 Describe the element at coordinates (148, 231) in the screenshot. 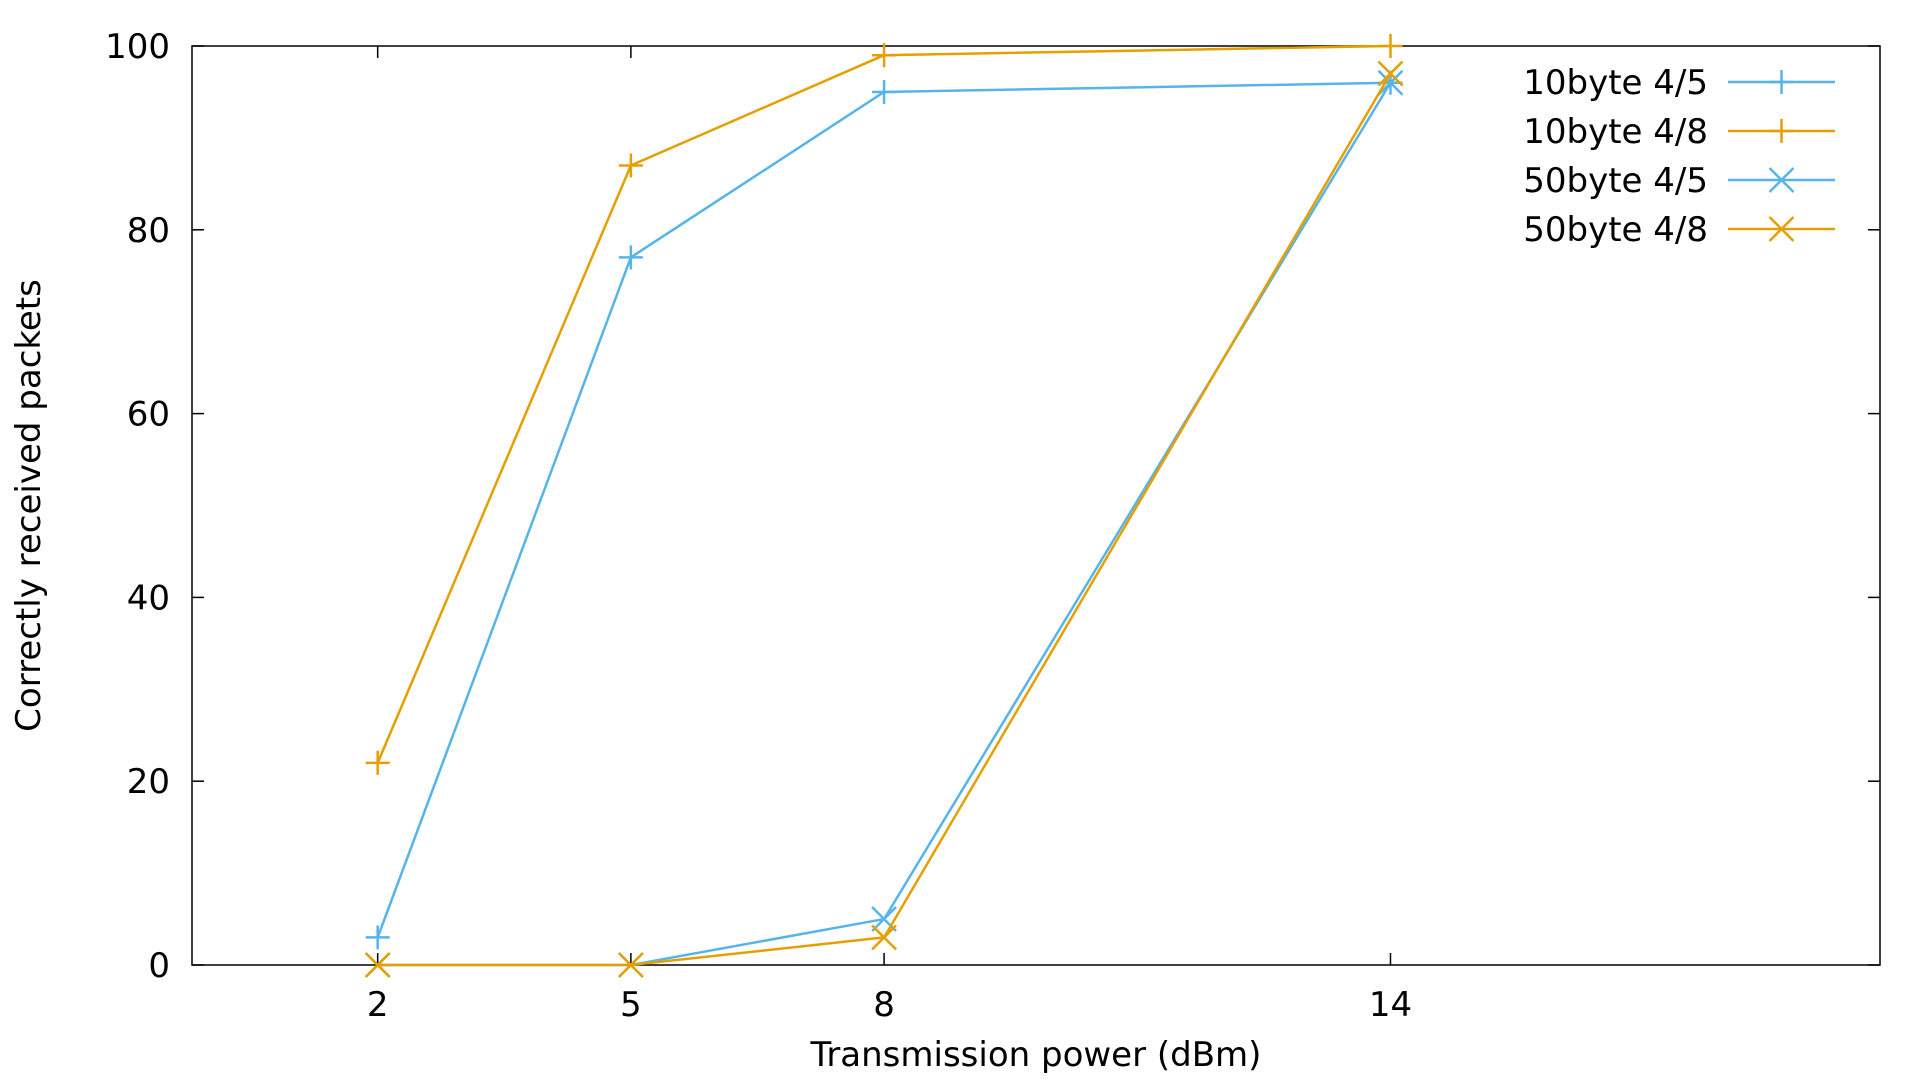

I see `y-tick-label: 80` at that location.